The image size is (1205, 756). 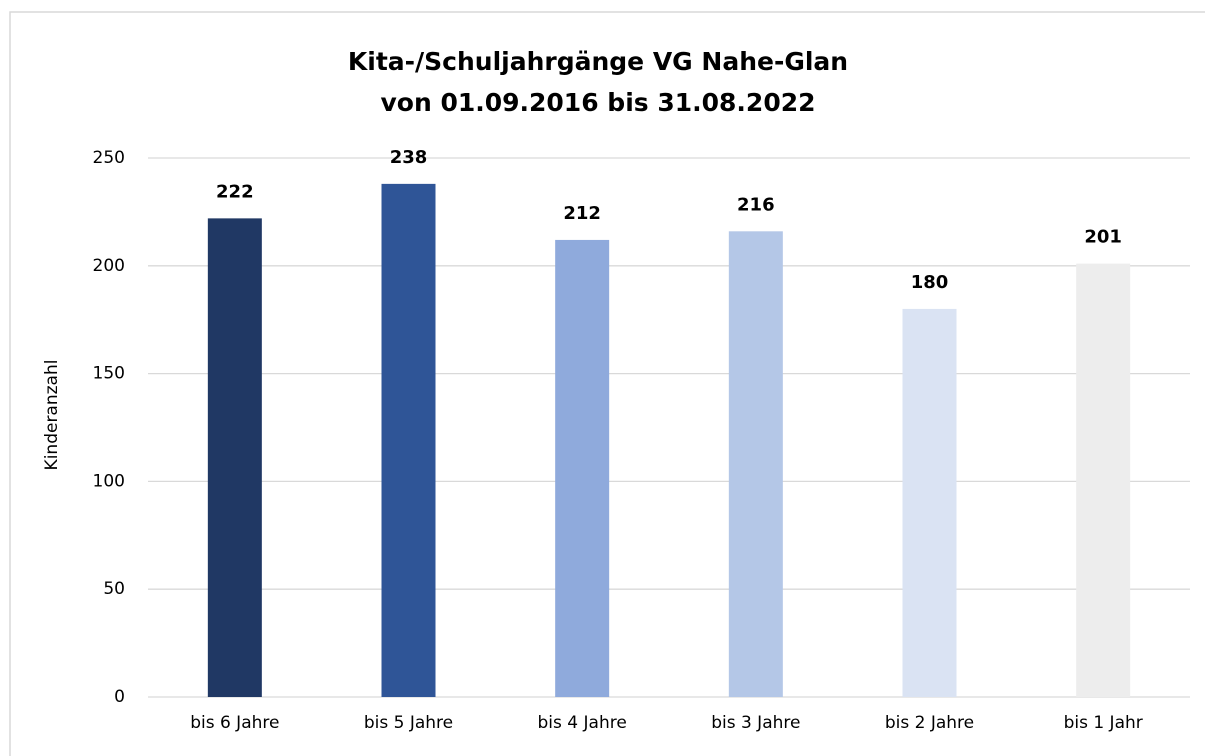 I want to click on y-tick-label: 0, so click(x=119, y=697).